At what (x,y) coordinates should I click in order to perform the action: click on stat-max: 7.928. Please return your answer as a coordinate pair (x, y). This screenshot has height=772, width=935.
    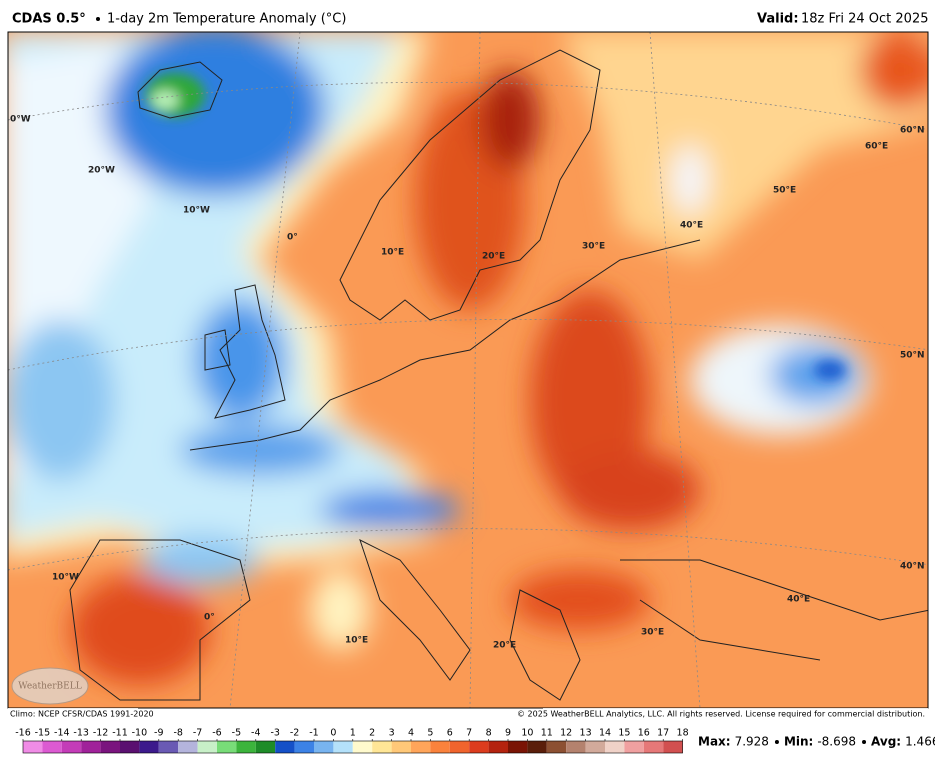
    Looking at the image, I should click on (752, 742).